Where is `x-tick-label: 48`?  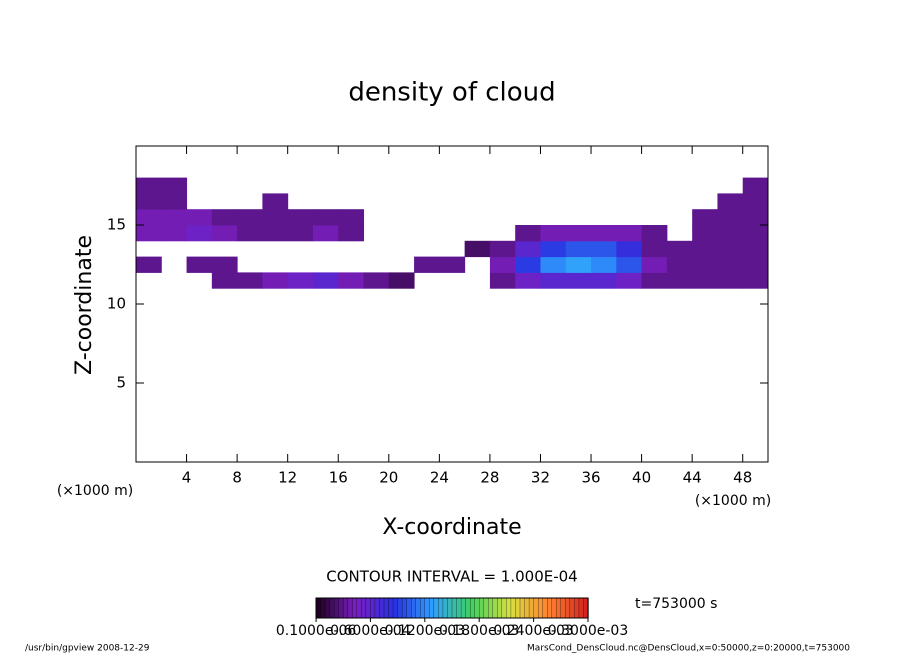 x-tick-label: 48 is located at coordinates (742, 478).